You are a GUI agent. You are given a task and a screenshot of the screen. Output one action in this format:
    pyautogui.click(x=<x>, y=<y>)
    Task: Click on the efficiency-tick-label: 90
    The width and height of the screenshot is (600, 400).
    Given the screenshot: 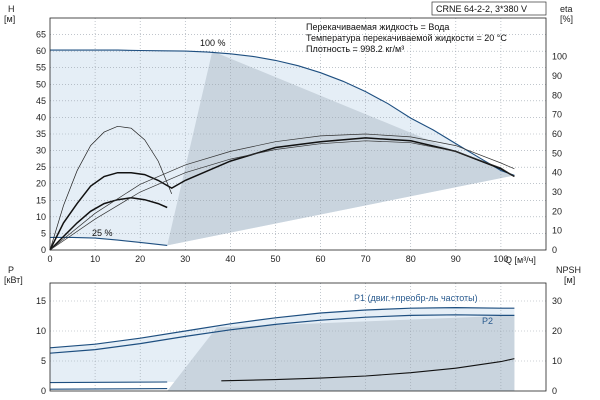 What is the action you would take?
    pyautogui.click(x=557, y=76)
    